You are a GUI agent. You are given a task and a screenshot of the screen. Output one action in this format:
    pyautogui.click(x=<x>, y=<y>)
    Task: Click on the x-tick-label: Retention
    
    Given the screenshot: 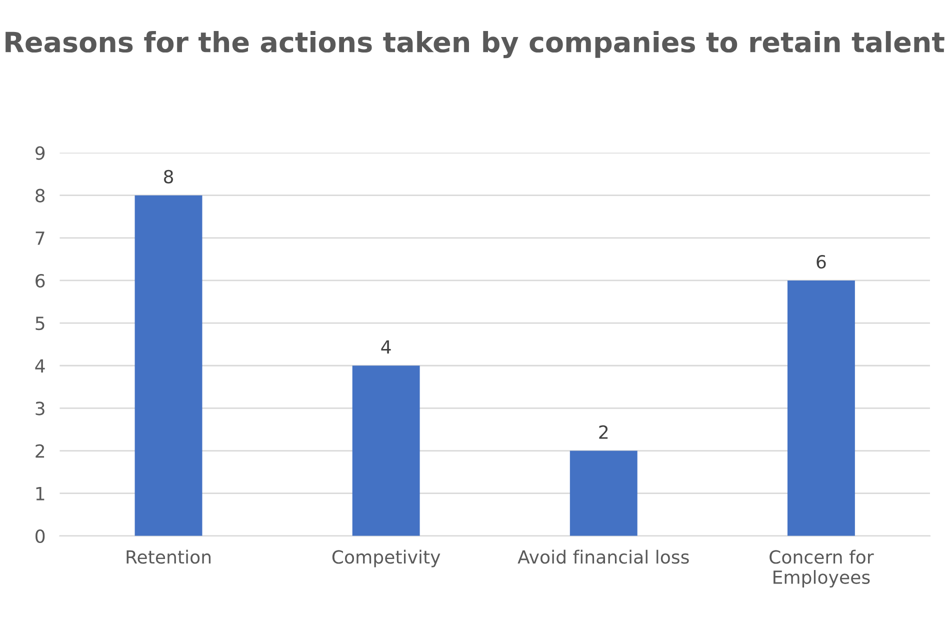 What is the action you would take?
    pyautogui.click(x=168, y=557)
    